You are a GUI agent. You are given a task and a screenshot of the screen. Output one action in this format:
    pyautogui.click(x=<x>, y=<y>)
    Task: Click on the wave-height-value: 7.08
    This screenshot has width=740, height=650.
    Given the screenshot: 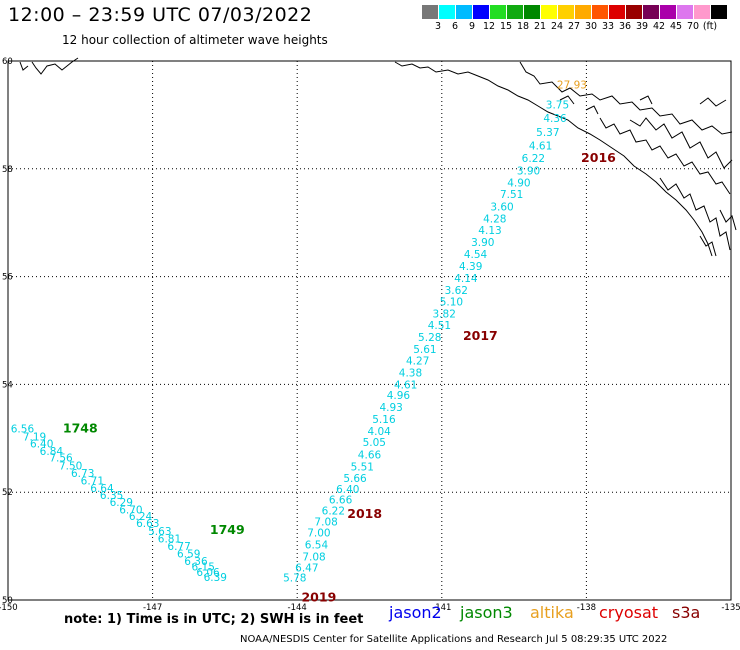 What is the action you would take?
    pyautogui.click(x=325, y=522)
    